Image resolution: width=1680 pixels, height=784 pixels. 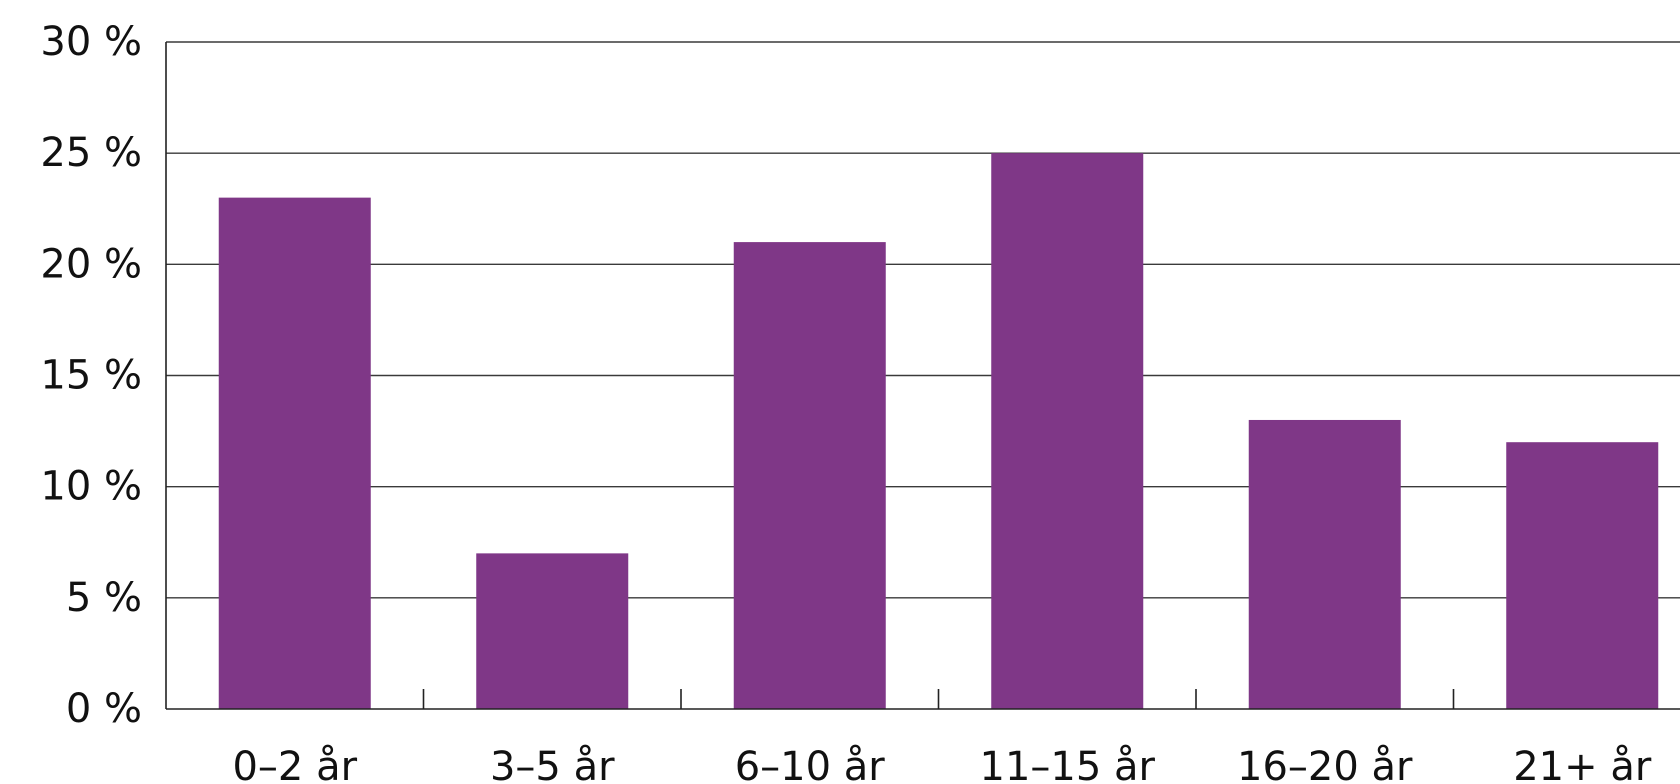 I want to click on y-tick-label: 20 %, so click(x=91, y=264).